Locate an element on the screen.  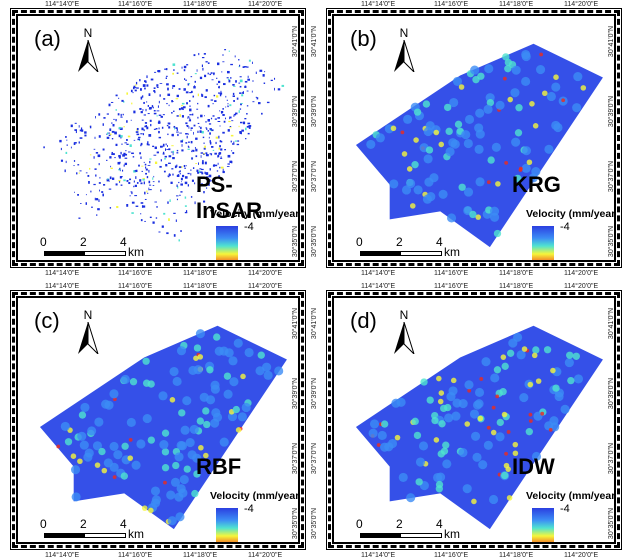
north-arrow: N is located at coordinates (88, 51).